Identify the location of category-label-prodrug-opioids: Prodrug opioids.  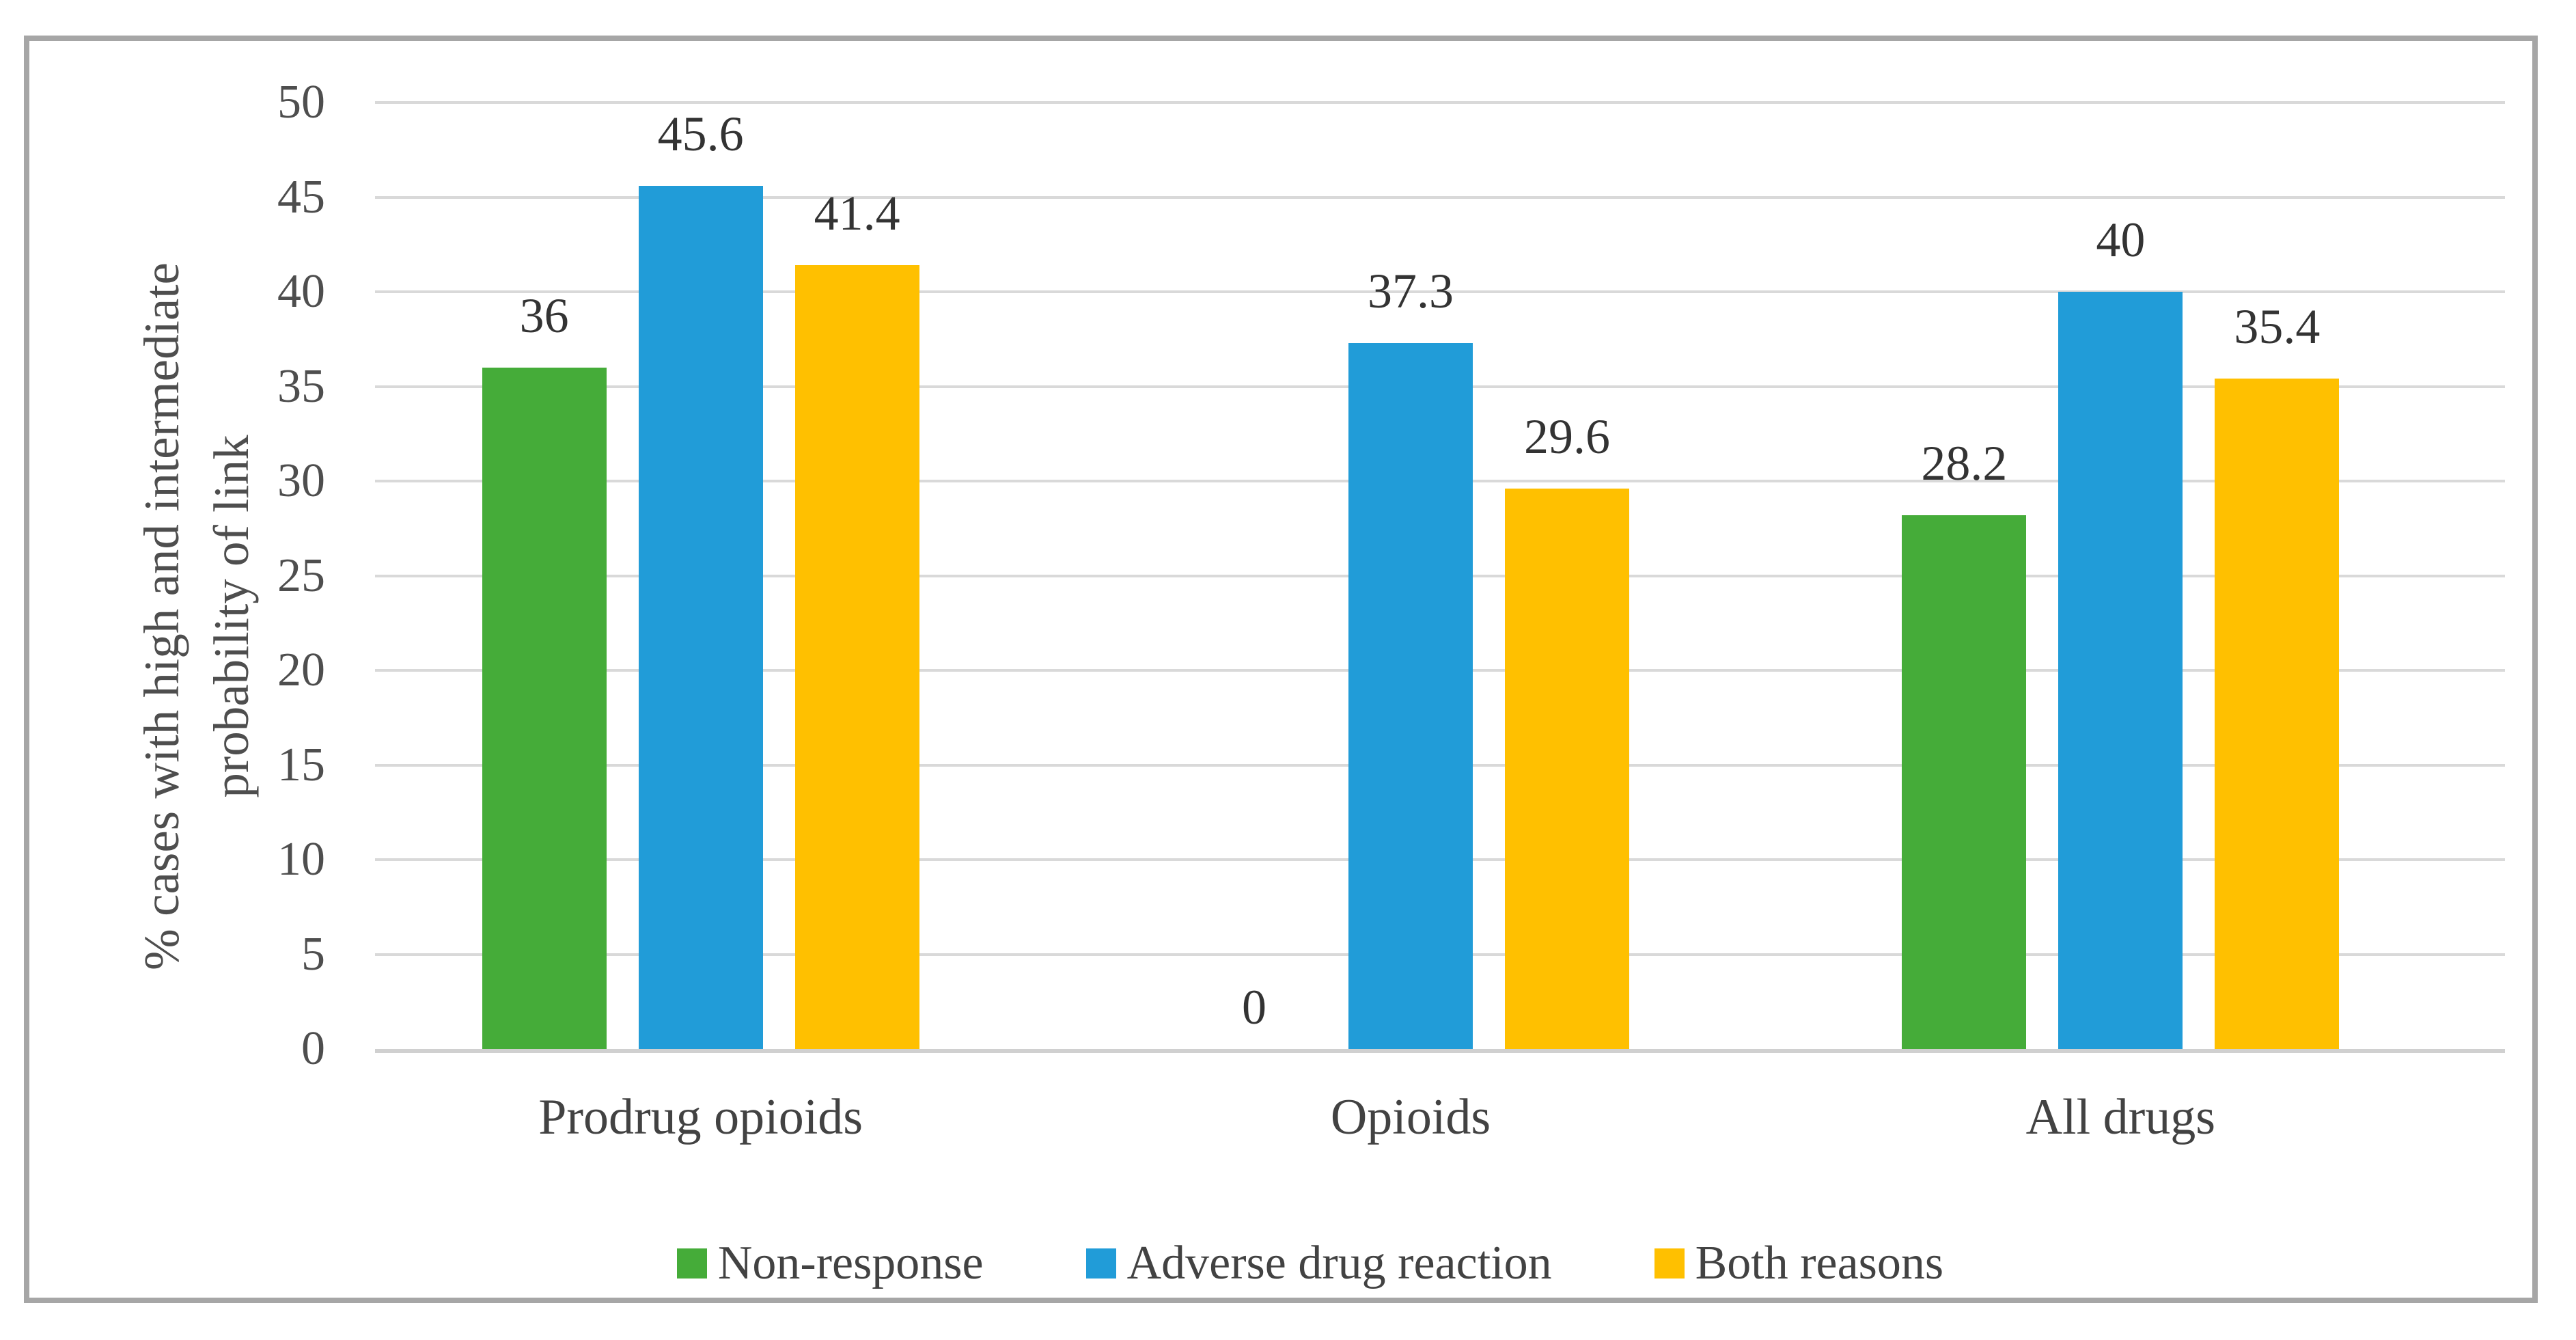
(701, 1117).